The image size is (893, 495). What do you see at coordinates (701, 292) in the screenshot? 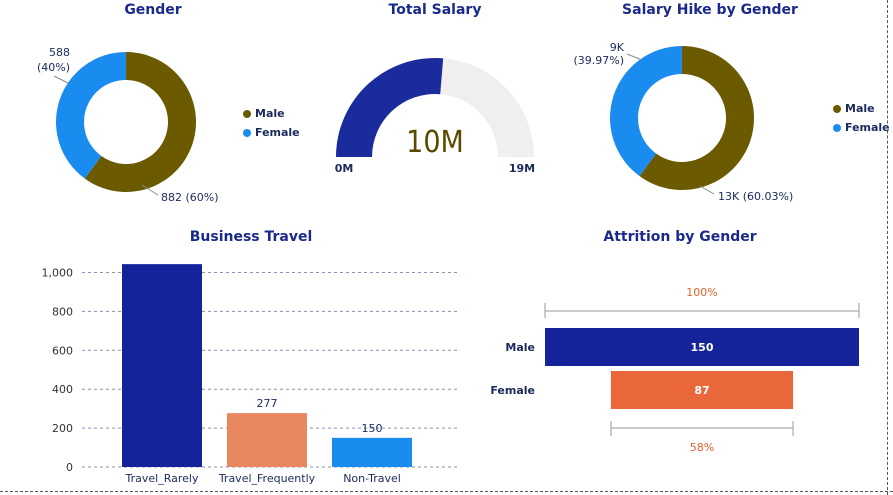
I see `funnel-top-percent: 100%` at bounding box center [701, 292].